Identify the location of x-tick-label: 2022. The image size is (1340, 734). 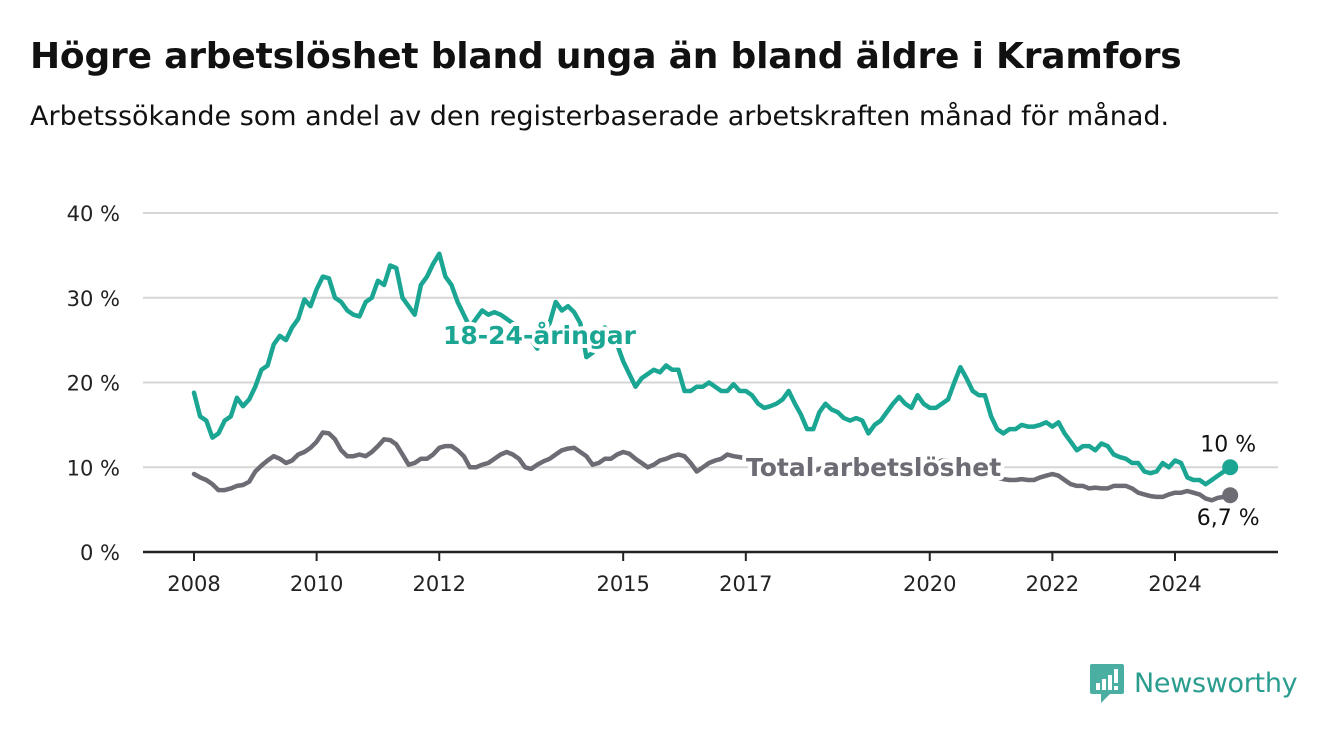
(1052, 584).